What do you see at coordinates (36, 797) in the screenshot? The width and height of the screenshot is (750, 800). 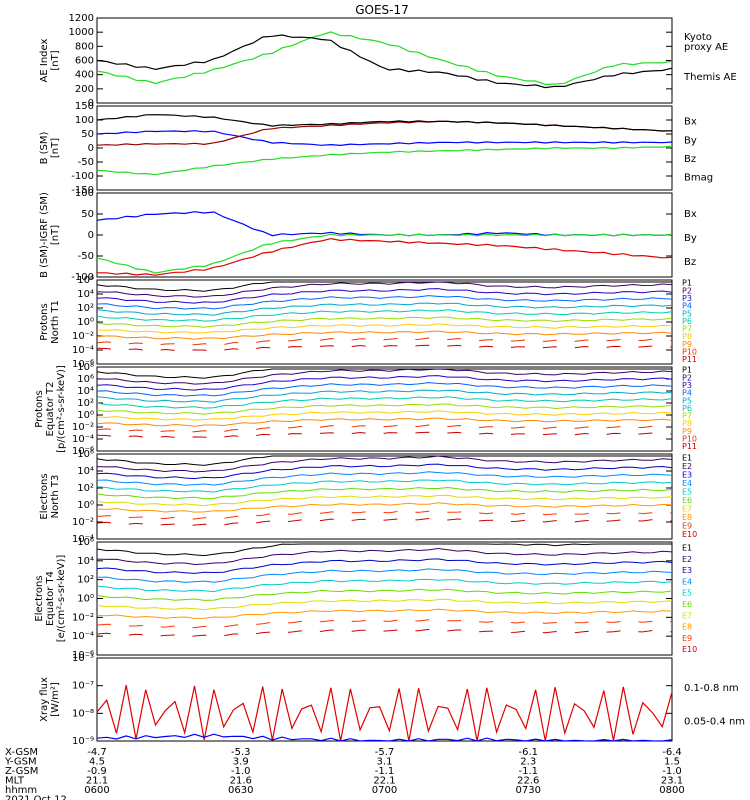 I see `date-label: 2021 Oct 12` at bounding box center [36, 797].